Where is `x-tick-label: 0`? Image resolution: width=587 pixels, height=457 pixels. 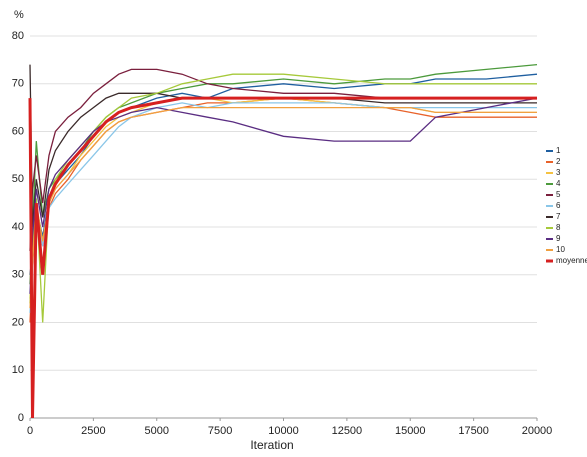
x-tick-label: 0 is located at coordinates (30, 431).